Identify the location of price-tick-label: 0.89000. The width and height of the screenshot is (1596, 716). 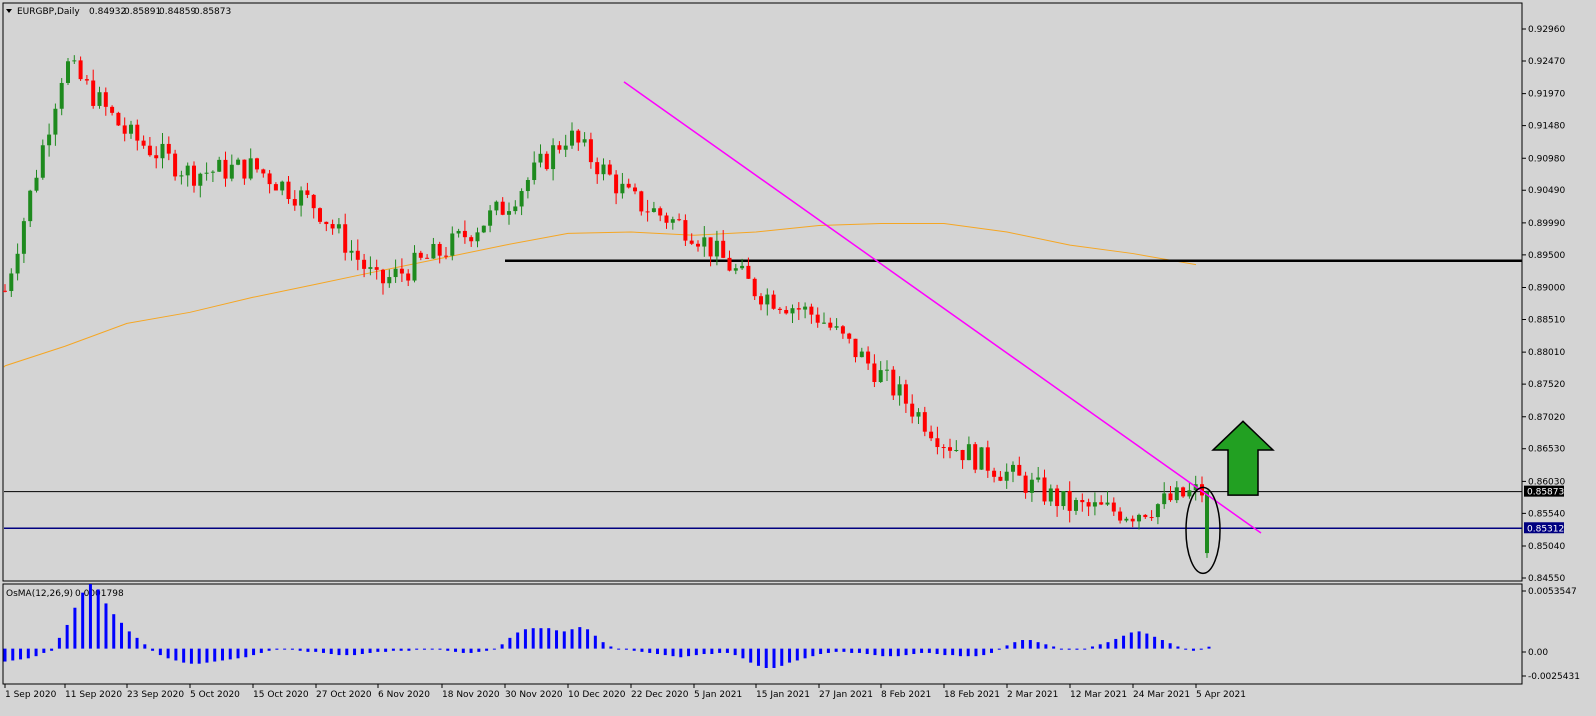
(1546, 289).